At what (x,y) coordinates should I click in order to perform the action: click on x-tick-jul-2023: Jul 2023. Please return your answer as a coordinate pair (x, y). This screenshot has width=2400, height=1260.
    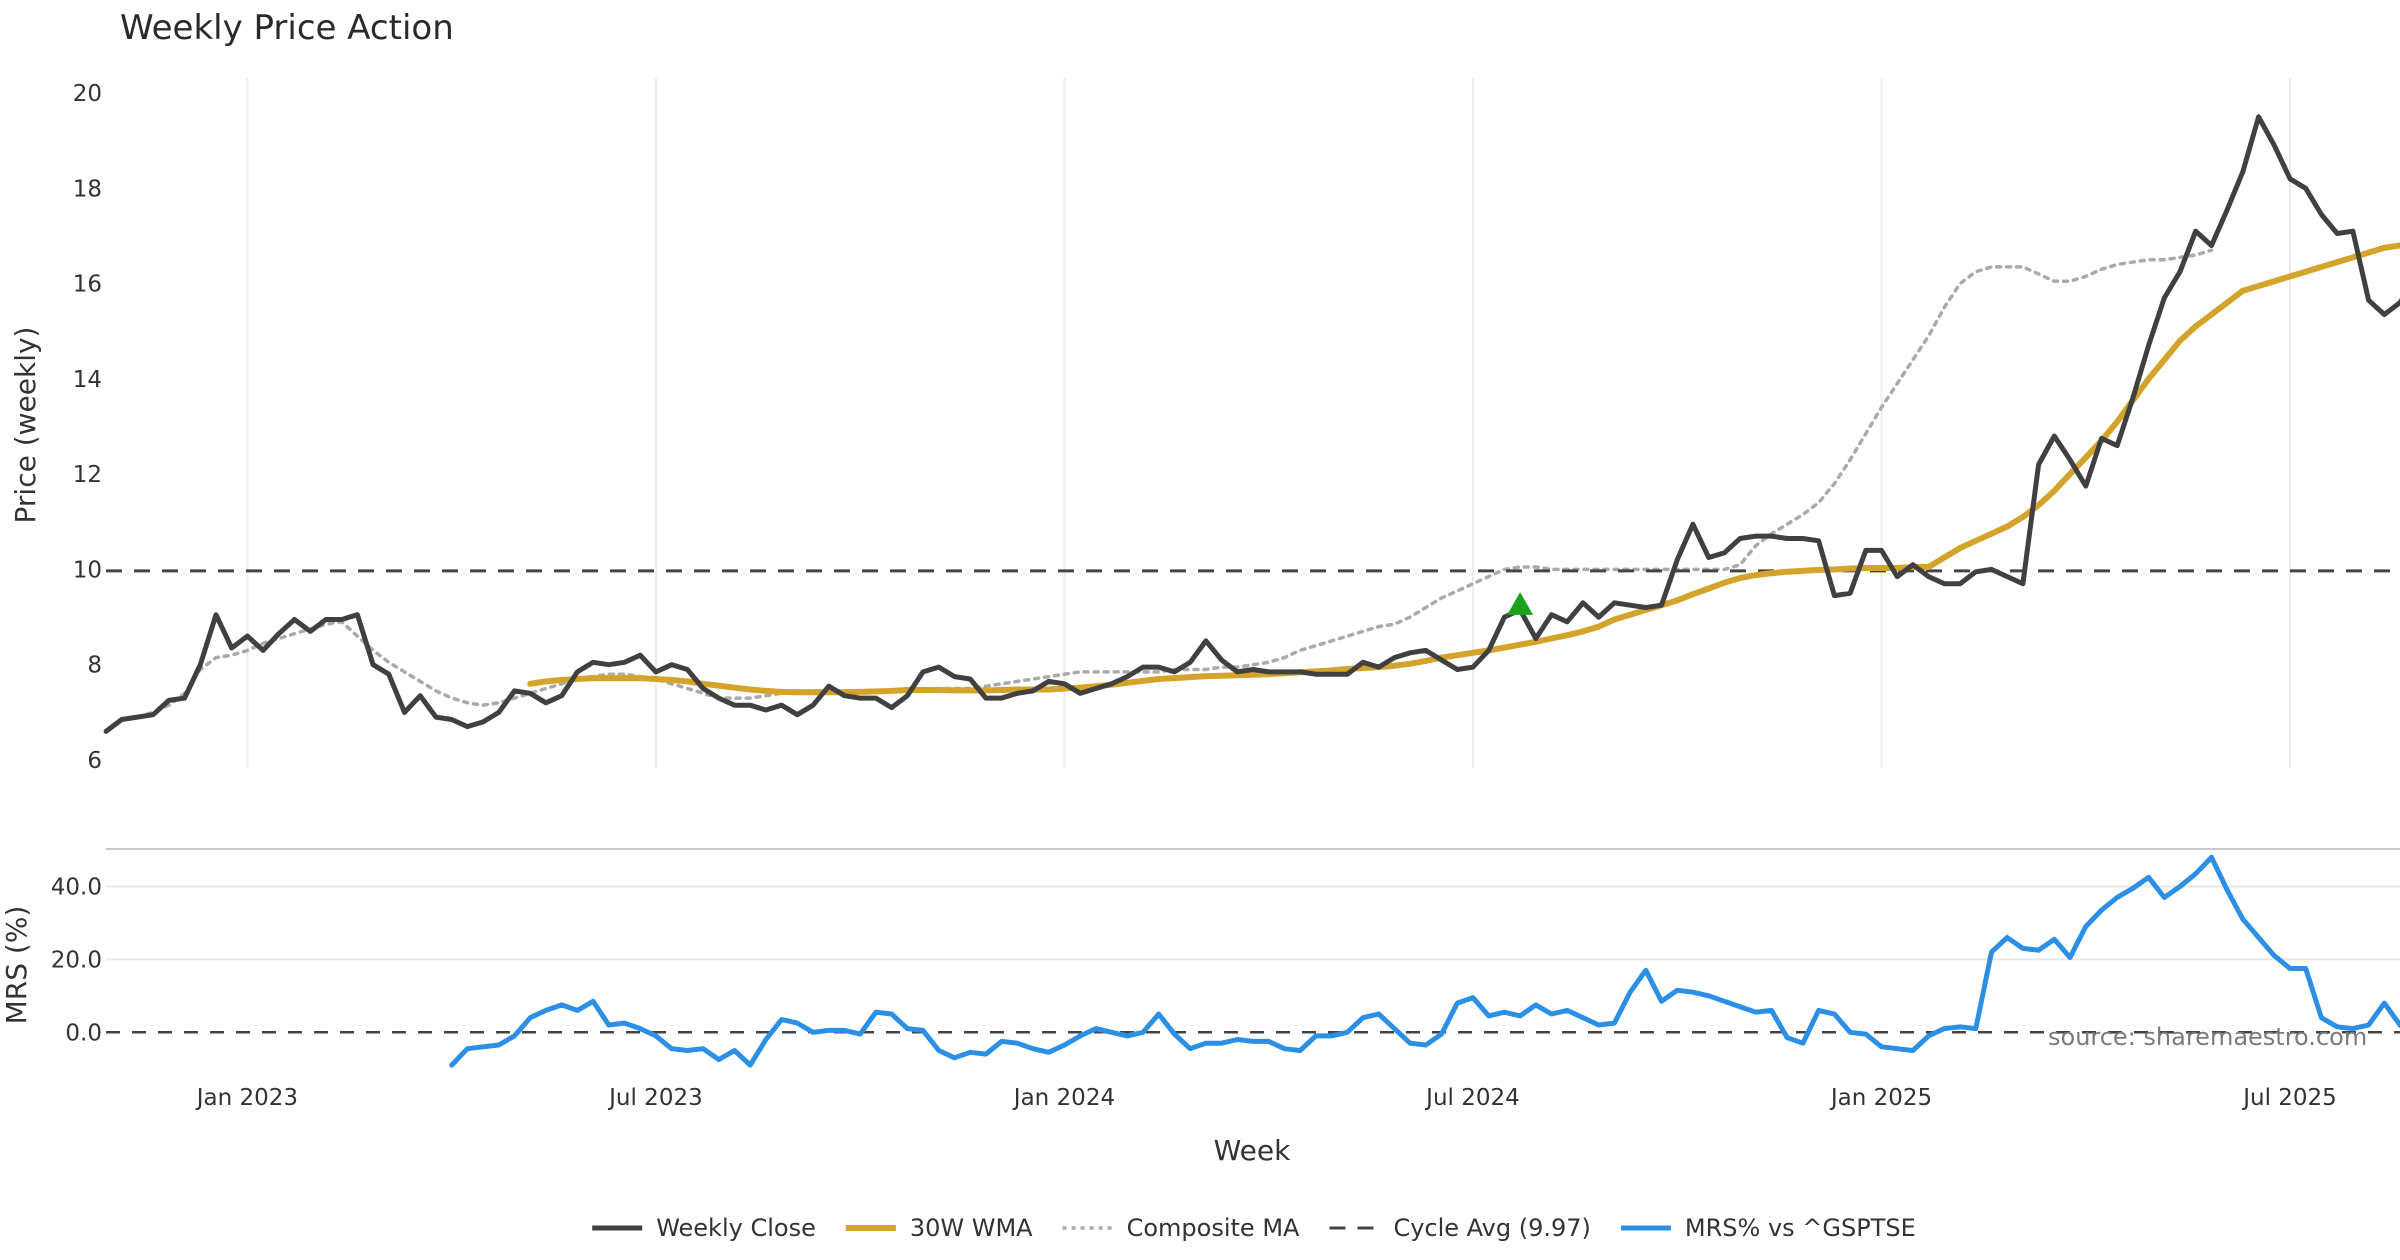
    Looking at the image, I should click on (655, 1098).